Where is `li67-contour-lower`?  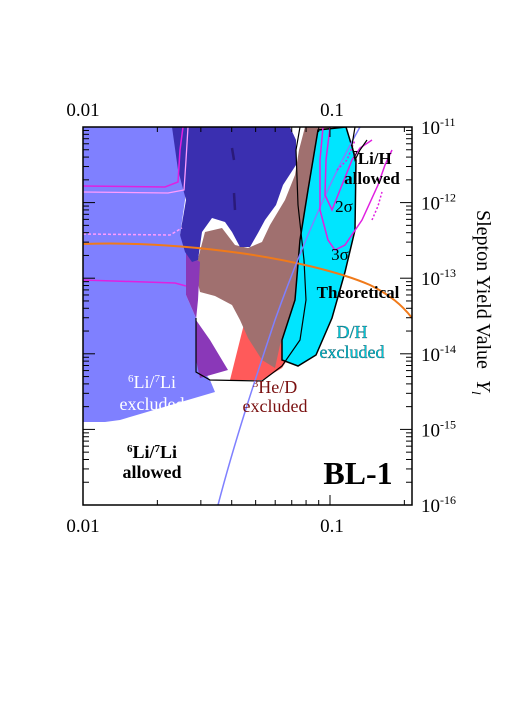
li67-contour-lower is located at coordinates (135, 283).